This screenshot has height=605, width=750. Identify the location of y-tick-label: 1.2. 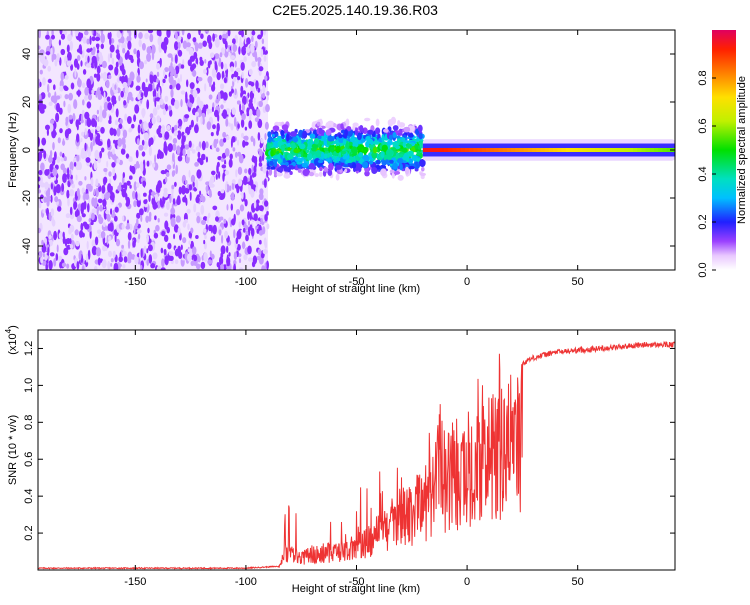
(29, 348).